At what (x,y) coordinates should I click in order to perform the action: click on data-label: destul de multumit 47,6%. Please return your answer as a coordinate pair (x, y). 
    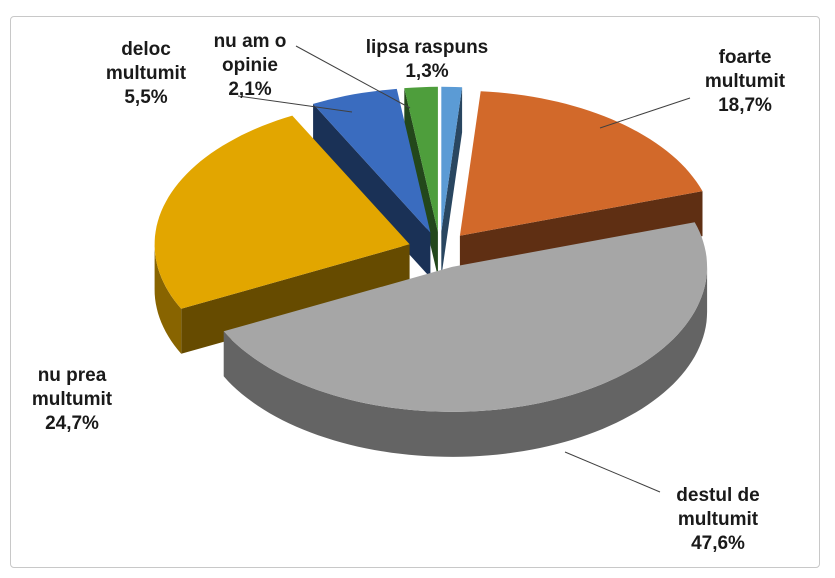
    Looking at the image, I should click on (718, 520).